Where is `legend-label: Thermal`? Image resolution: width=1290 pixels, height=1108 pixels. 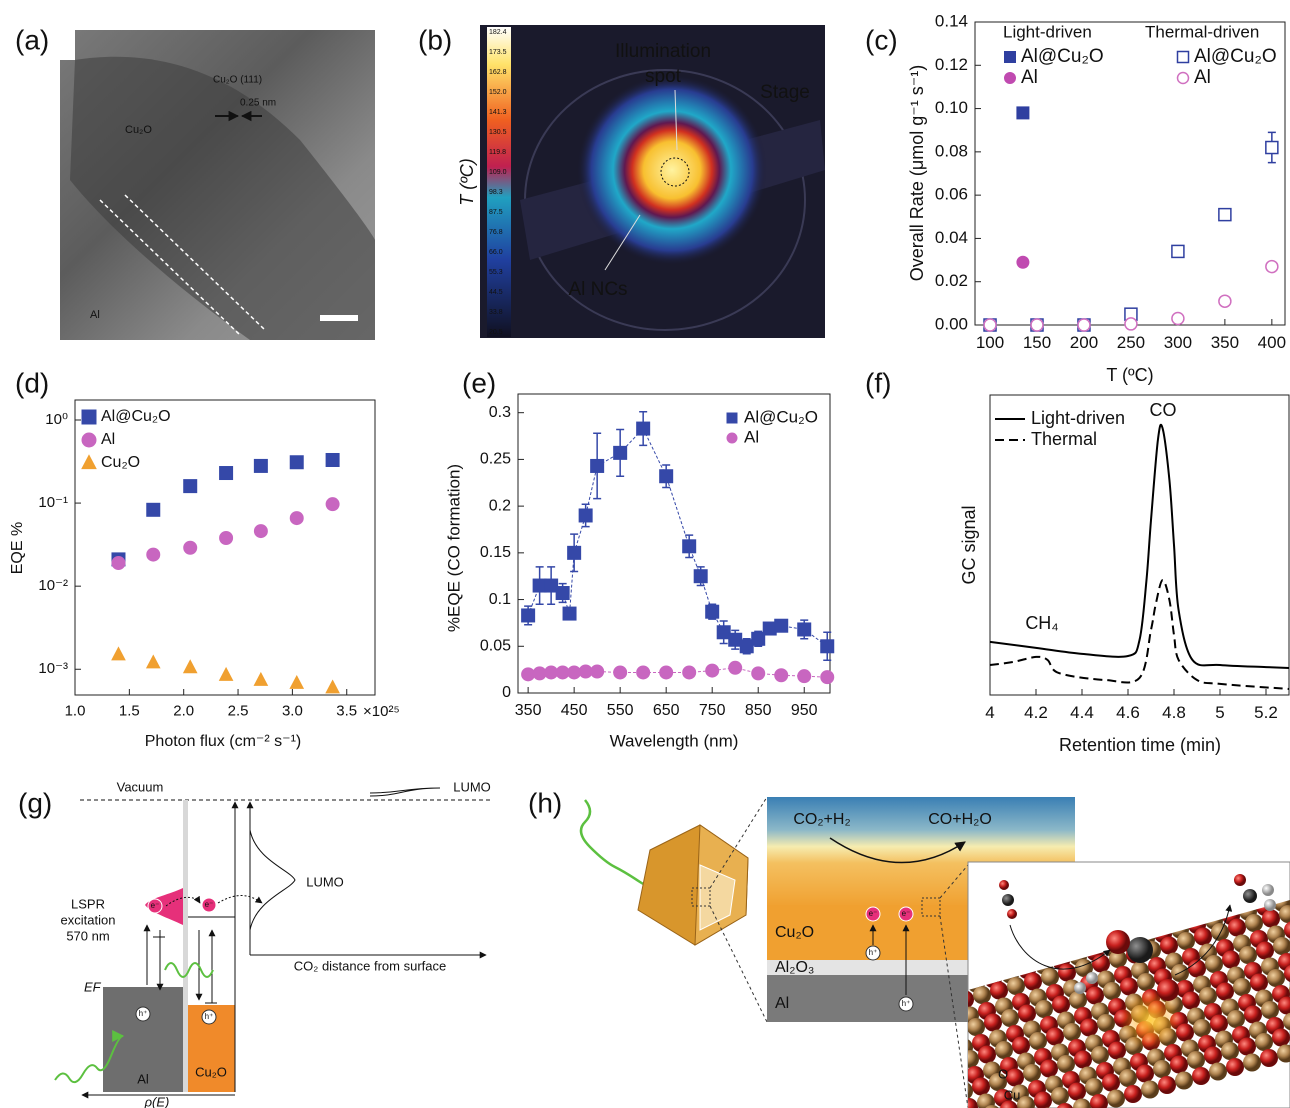
legend-label: Thermal is located at coordinates (1064, 439).